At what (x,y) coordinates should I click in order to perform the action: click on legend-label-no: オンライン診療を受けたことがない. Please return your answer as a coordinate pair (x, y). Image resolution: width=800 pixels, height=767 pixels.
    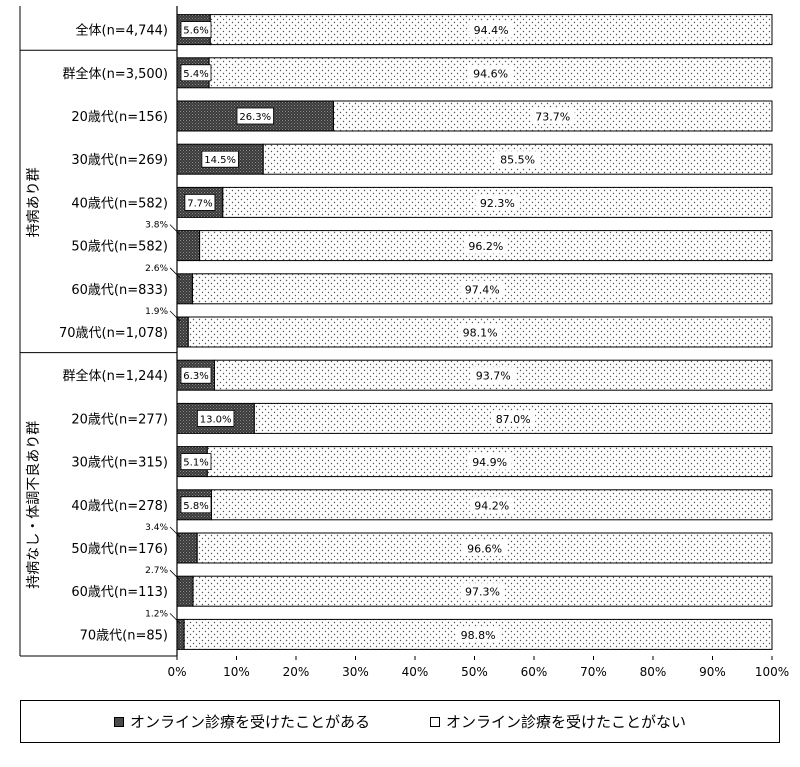
    Looking at the image, I should click on (566, 722).